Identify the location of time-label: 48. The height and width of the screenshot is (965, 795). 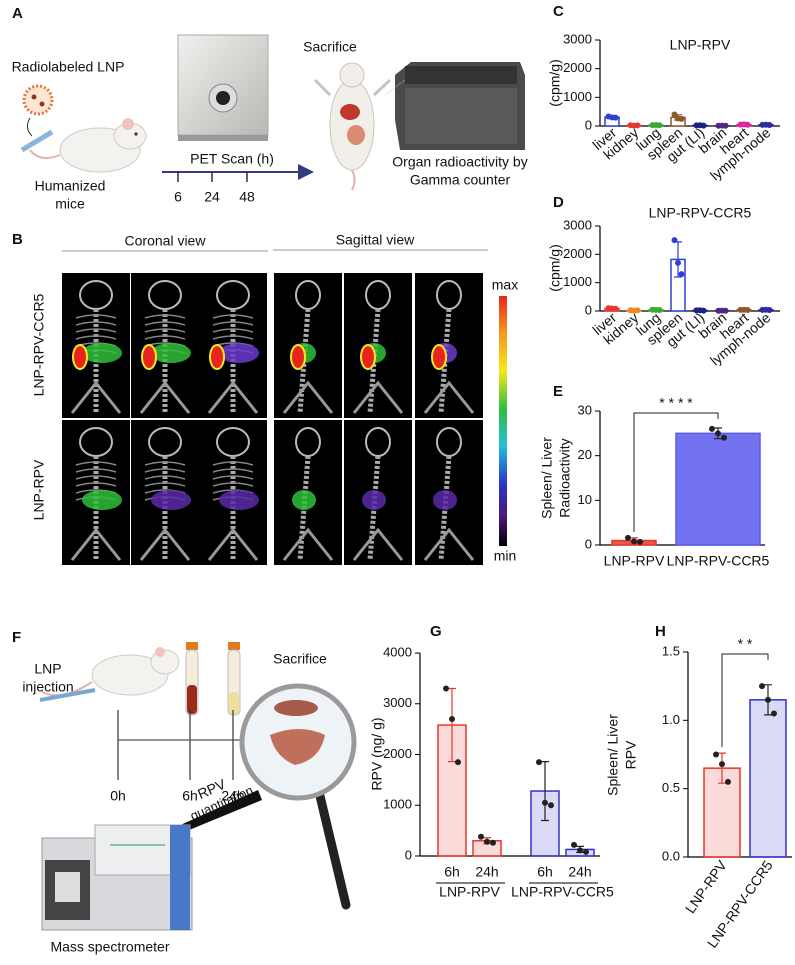
(247, 197).